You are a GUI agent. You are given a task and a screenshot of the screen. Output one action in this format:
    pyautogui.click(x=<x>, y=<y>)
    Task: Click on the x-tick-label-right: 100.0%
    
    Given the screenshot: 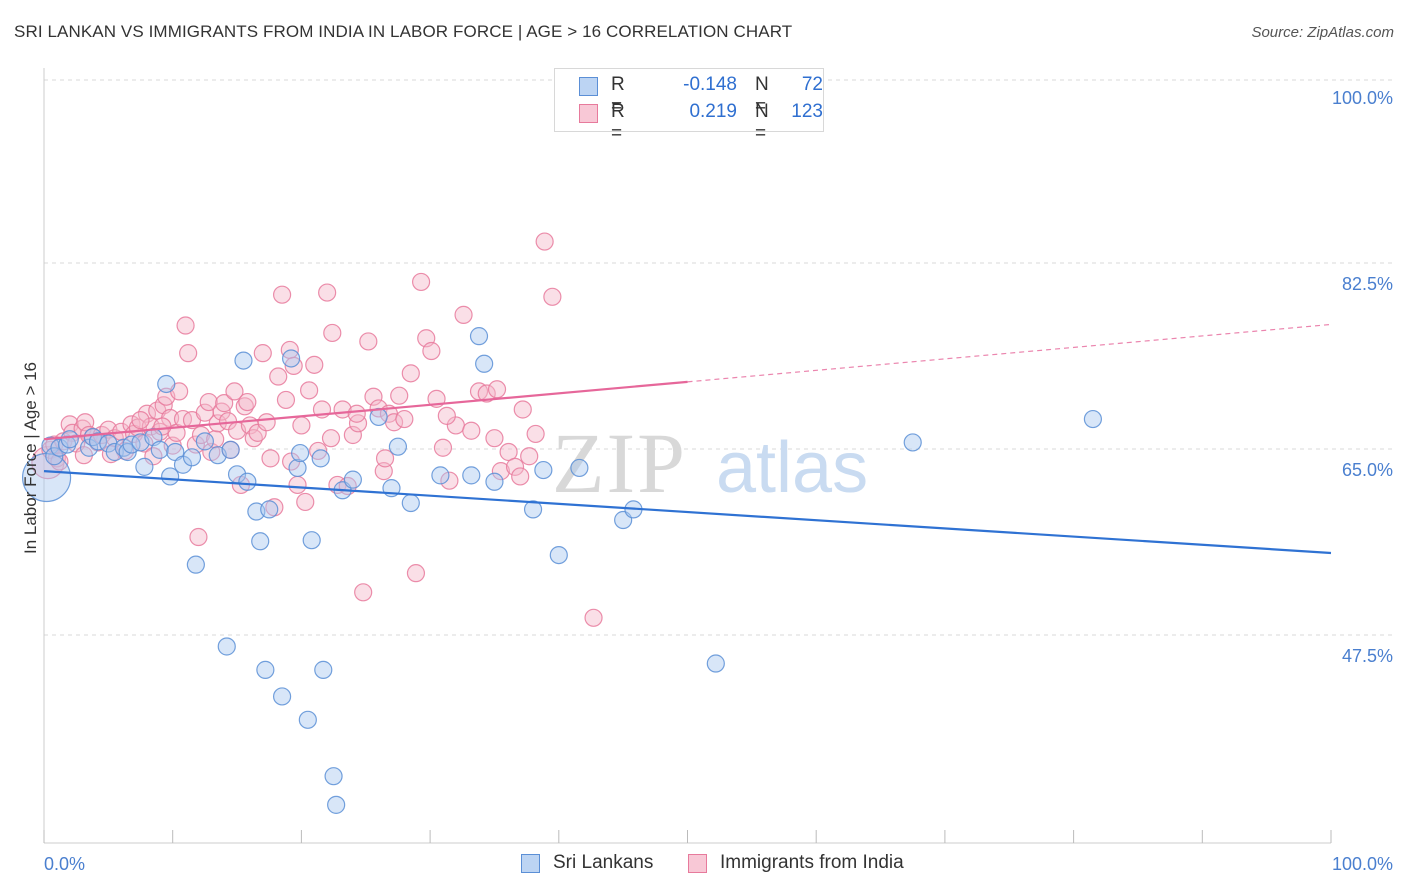 What is the action you would take?
    pyautogui.click(x=1362, y=864)
    